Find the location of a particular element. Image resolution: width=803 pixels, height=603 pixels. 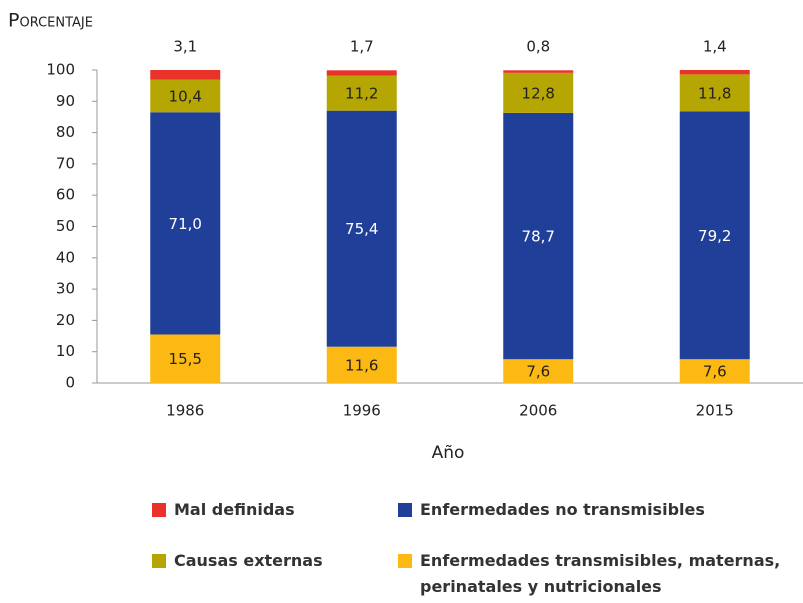

y-tick-label: 50 is located at coordinates (65, 226).